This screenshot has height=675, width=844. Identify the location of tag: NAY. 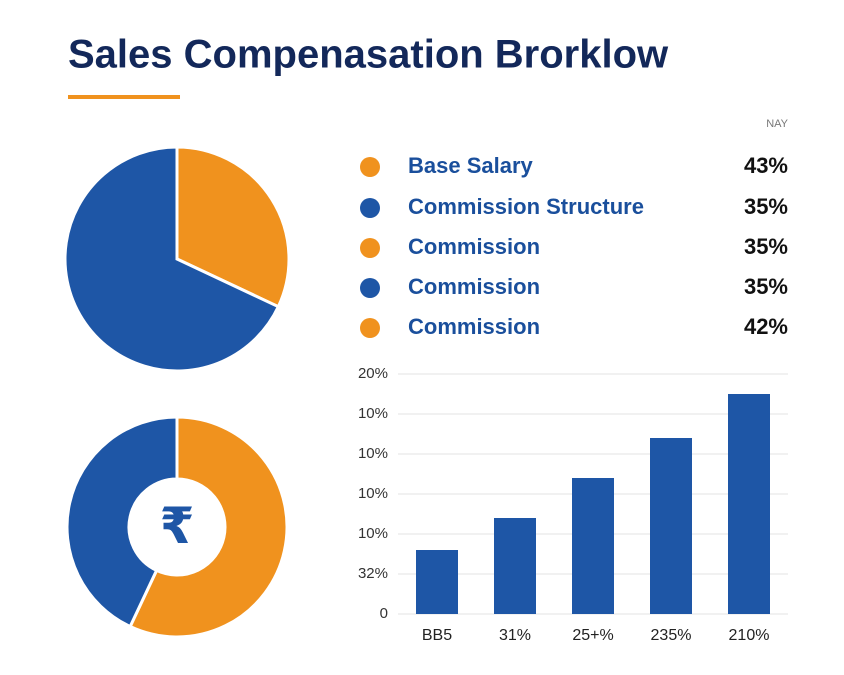
(777, 124).